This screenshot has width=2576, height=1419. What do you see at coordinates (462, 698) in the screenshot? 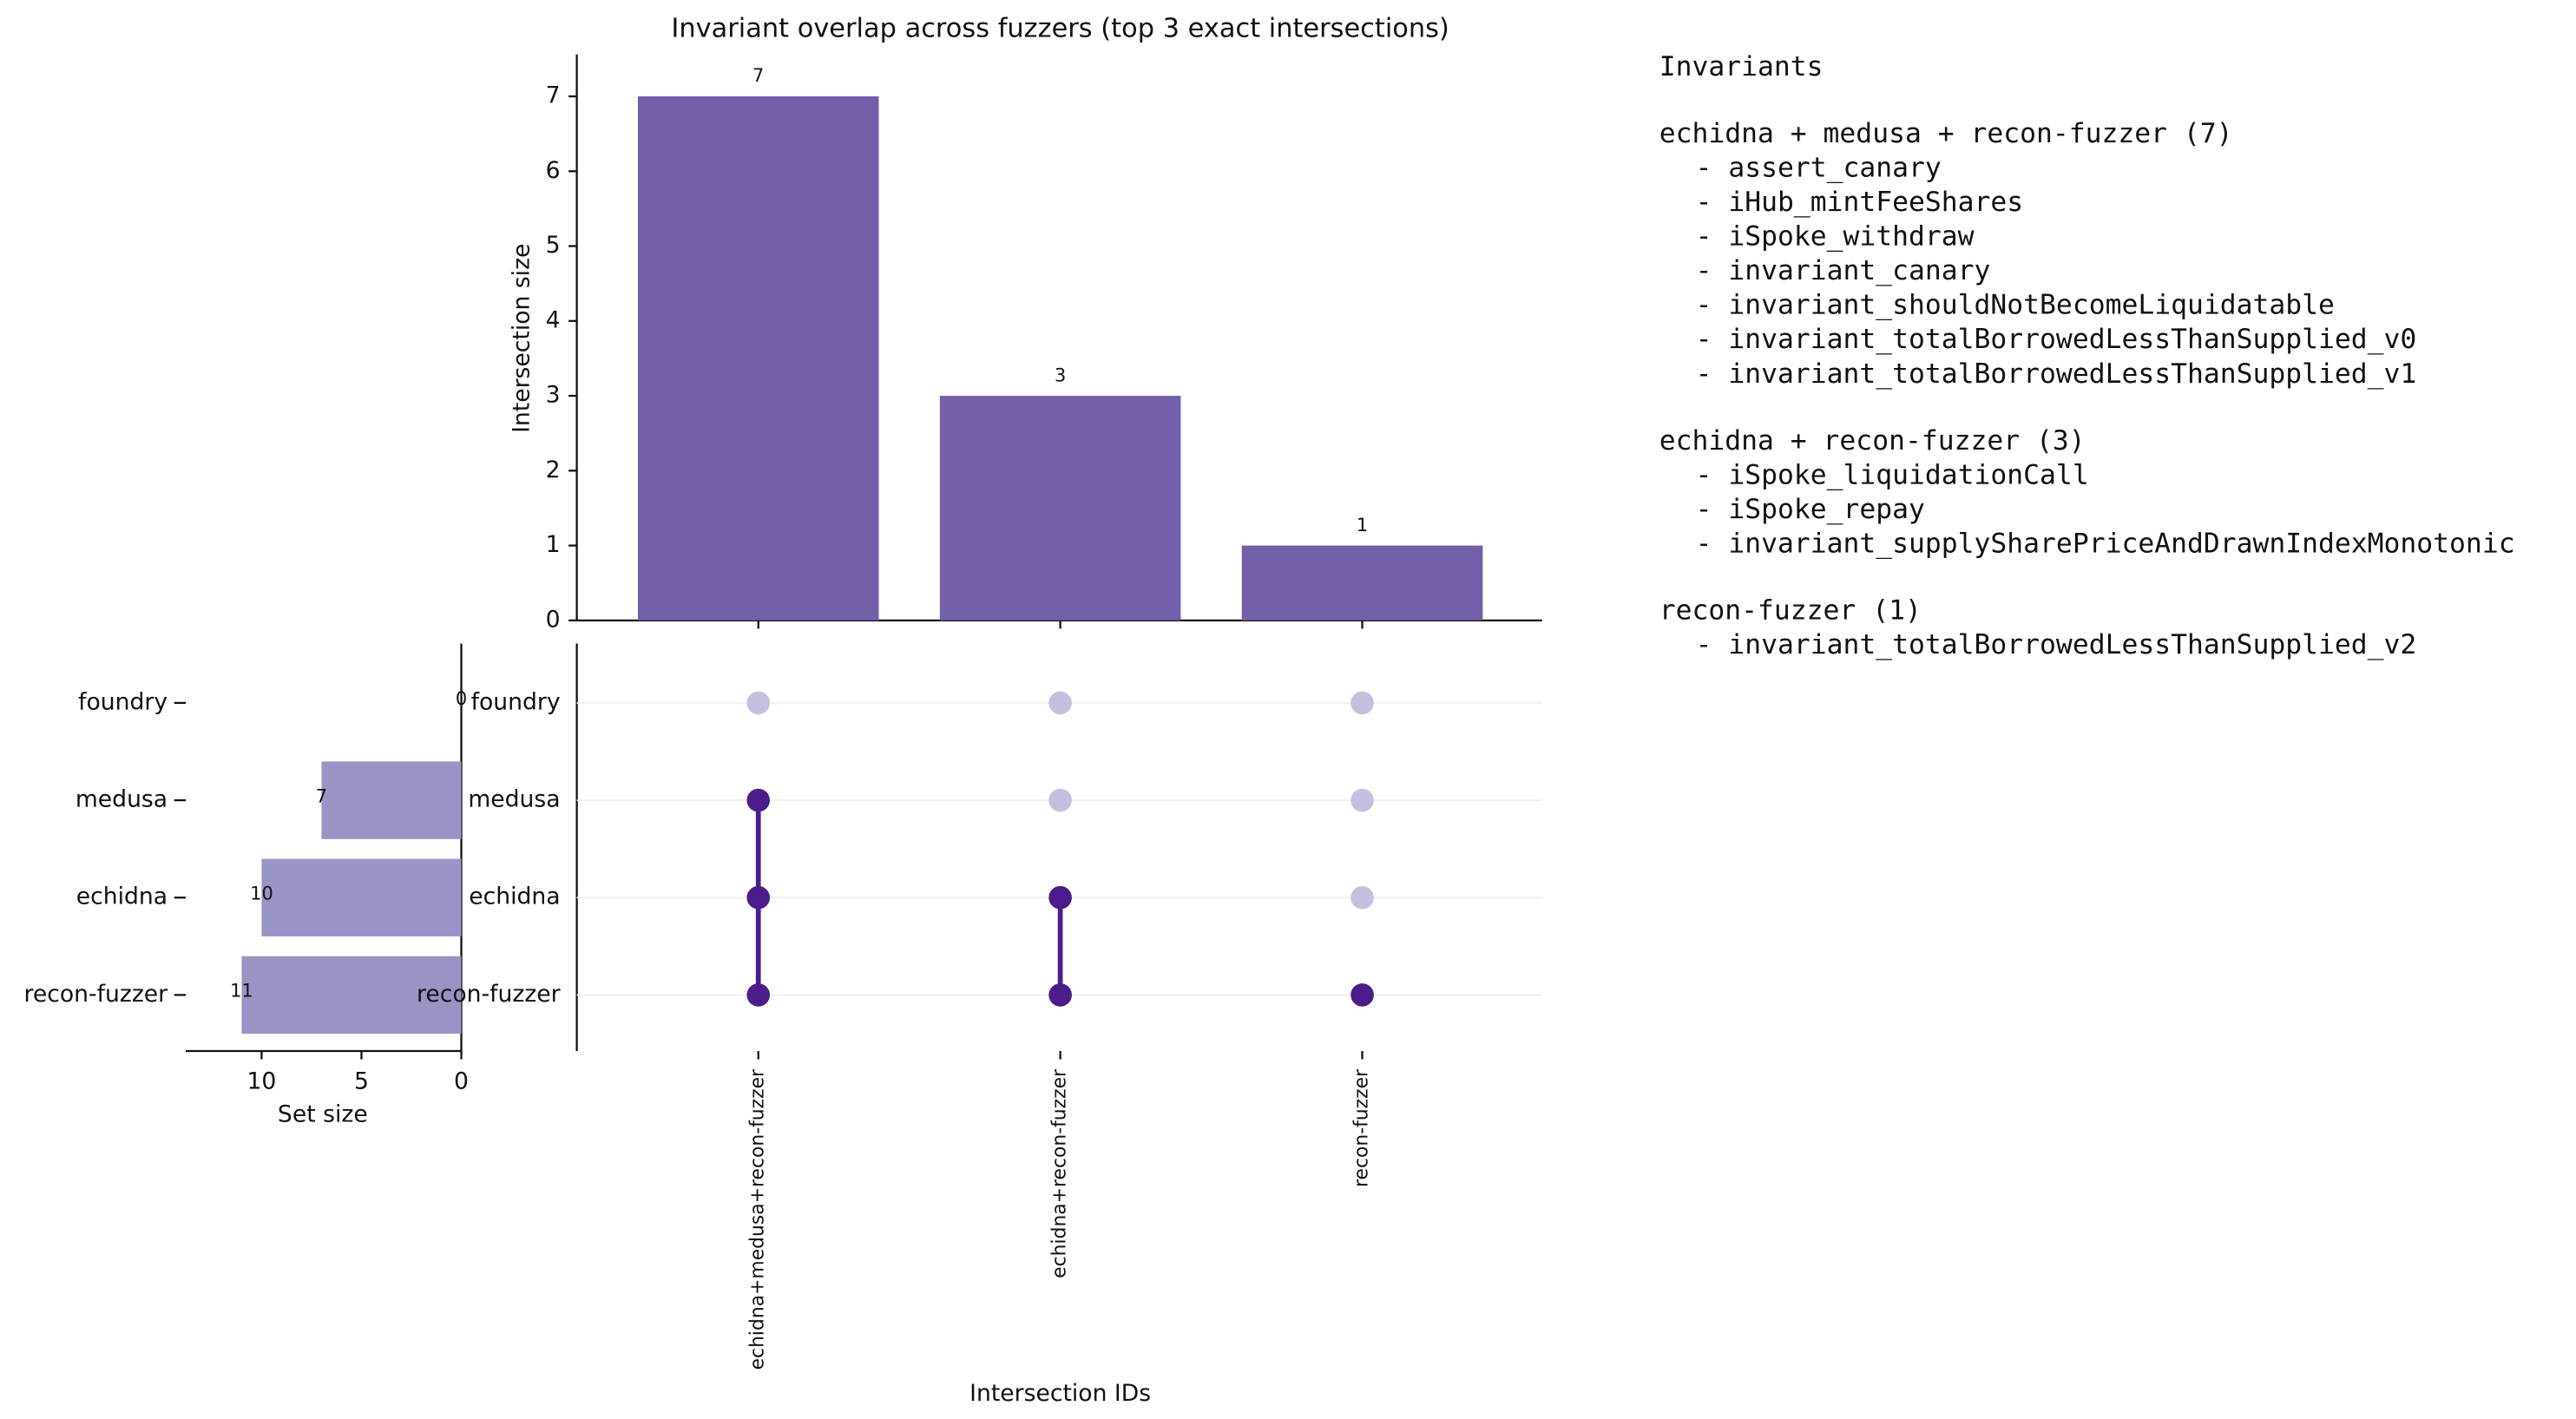
I see `value-label: 0` at bounding box center [462, 698].